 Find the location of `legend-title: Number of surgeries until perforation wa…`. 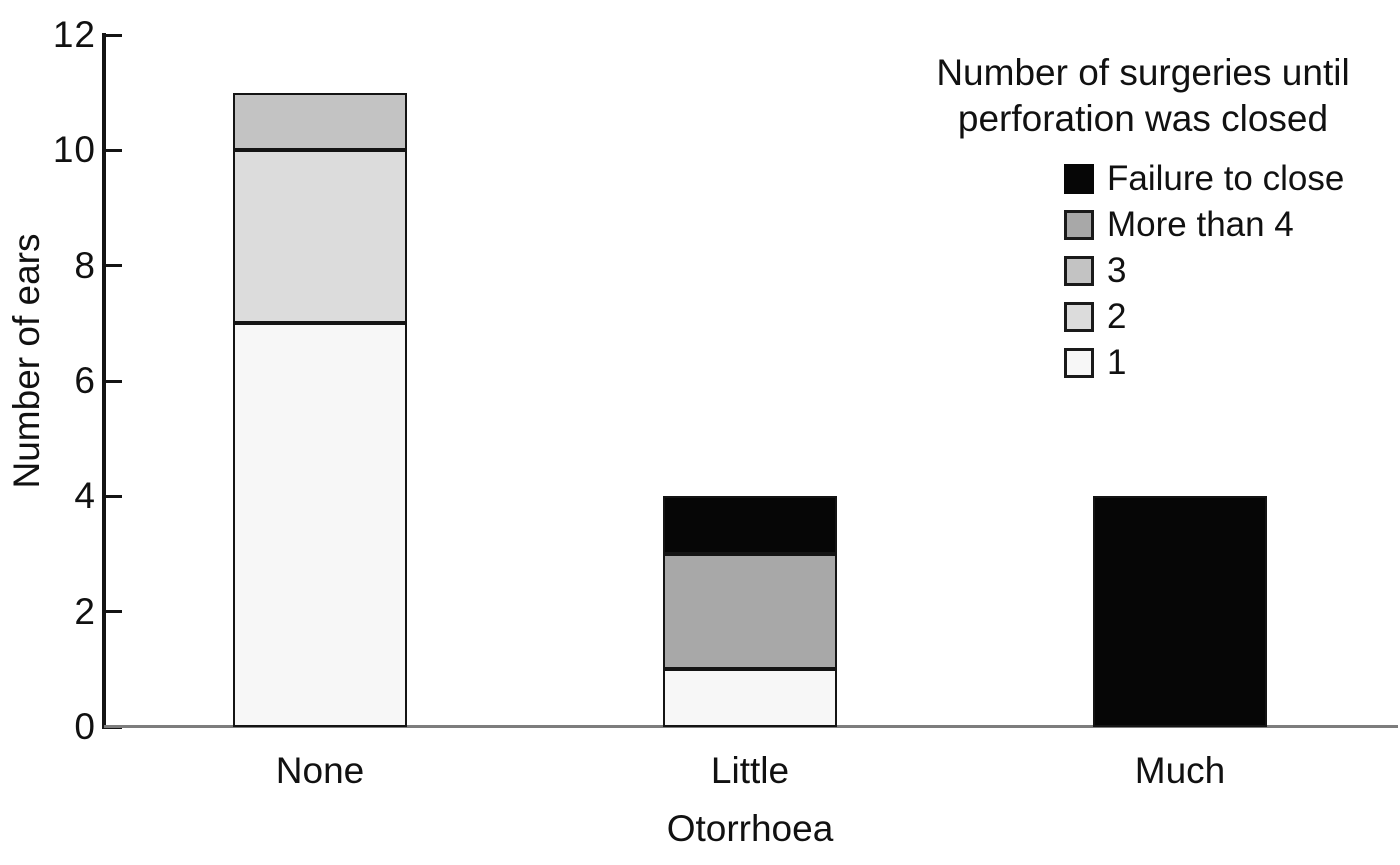

legend-title: Number of surgeries until perforation wa… is located at coordinates (1143, 95).